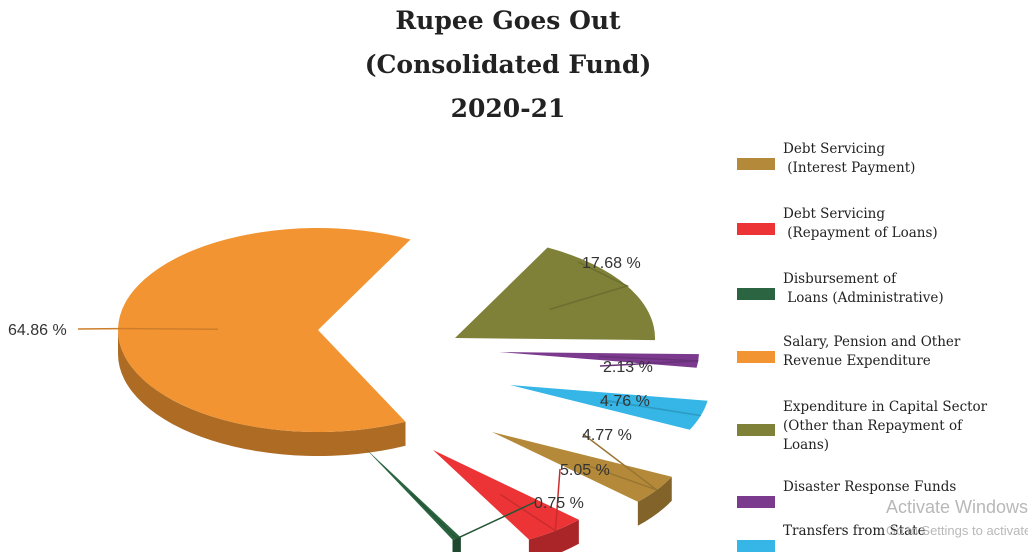 The height and width of the screenshot is (552, 1028). I want to click on leader-line-debt-servicing-repayment-of-loans, so click(530, 500).